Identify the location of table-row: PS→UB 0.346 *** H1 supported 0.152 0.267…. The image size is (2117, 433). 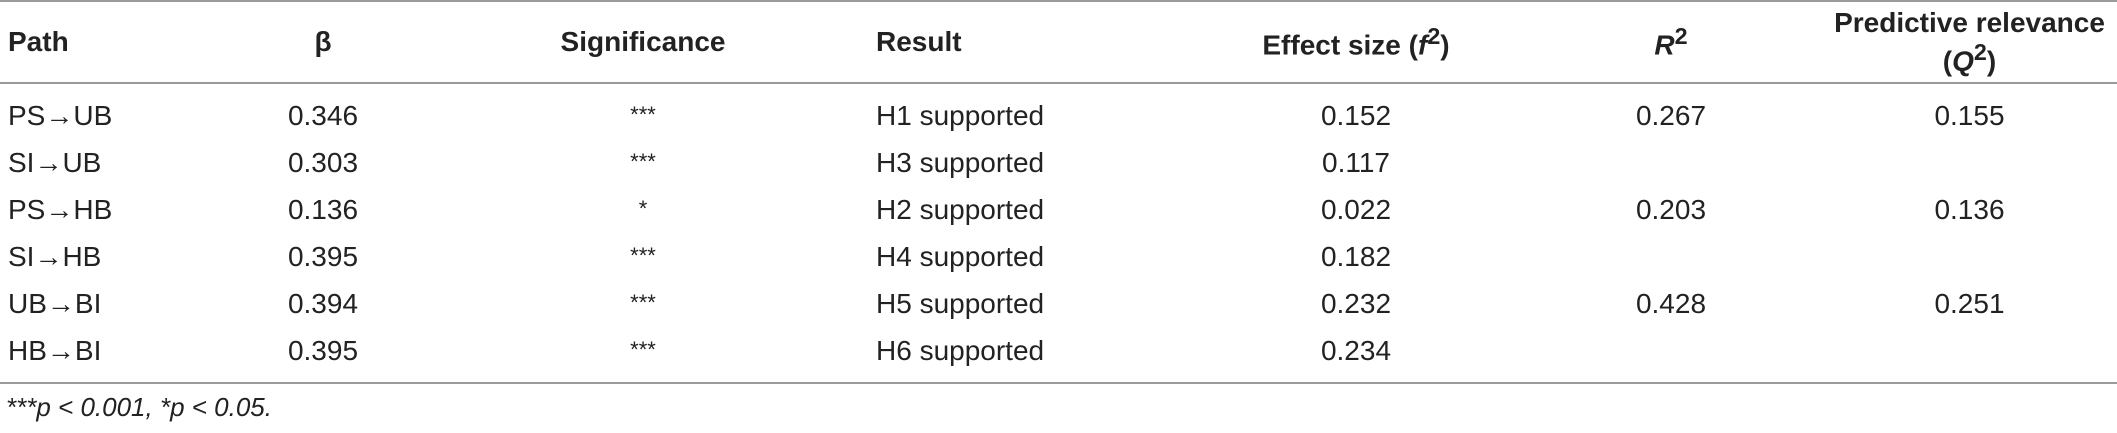
(1058, 111).